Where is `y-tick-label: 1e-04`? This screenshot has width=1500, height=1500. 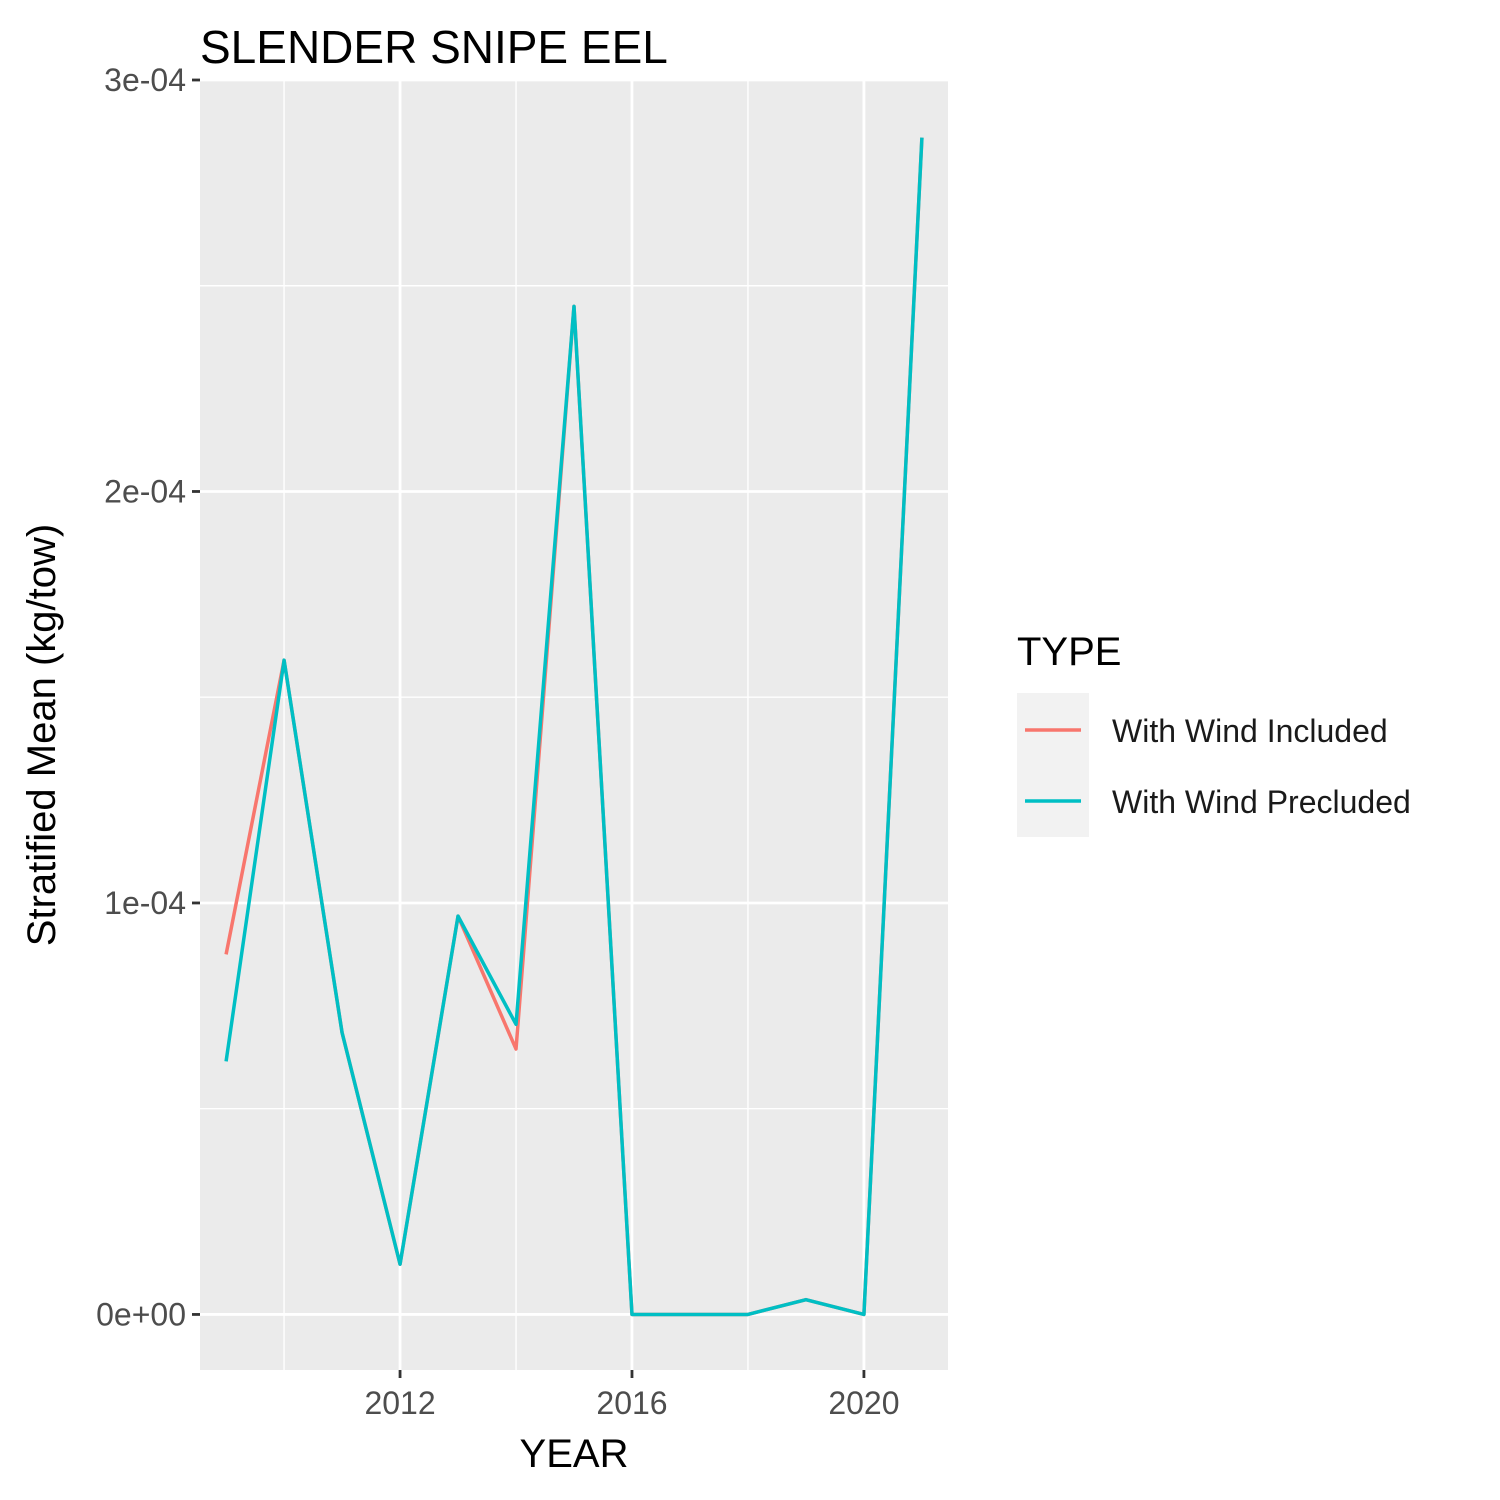
y-tick-label: 1e-04 is located at coordinates (145, 903).